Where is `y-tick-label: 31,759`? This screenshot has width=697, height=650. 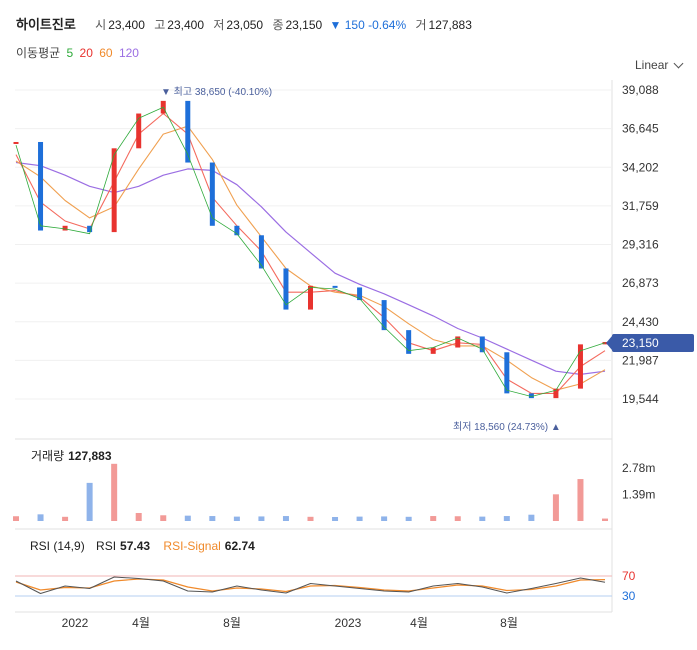 y-tick-label: 31,759 is located at coordinates (640, 206).